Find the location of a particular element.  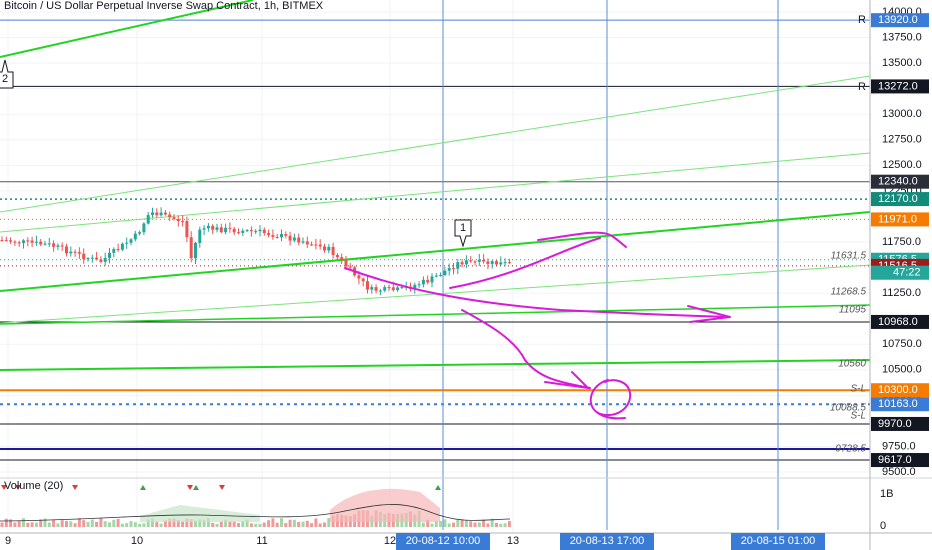

circle-tail is located at coordinates (611, 416).